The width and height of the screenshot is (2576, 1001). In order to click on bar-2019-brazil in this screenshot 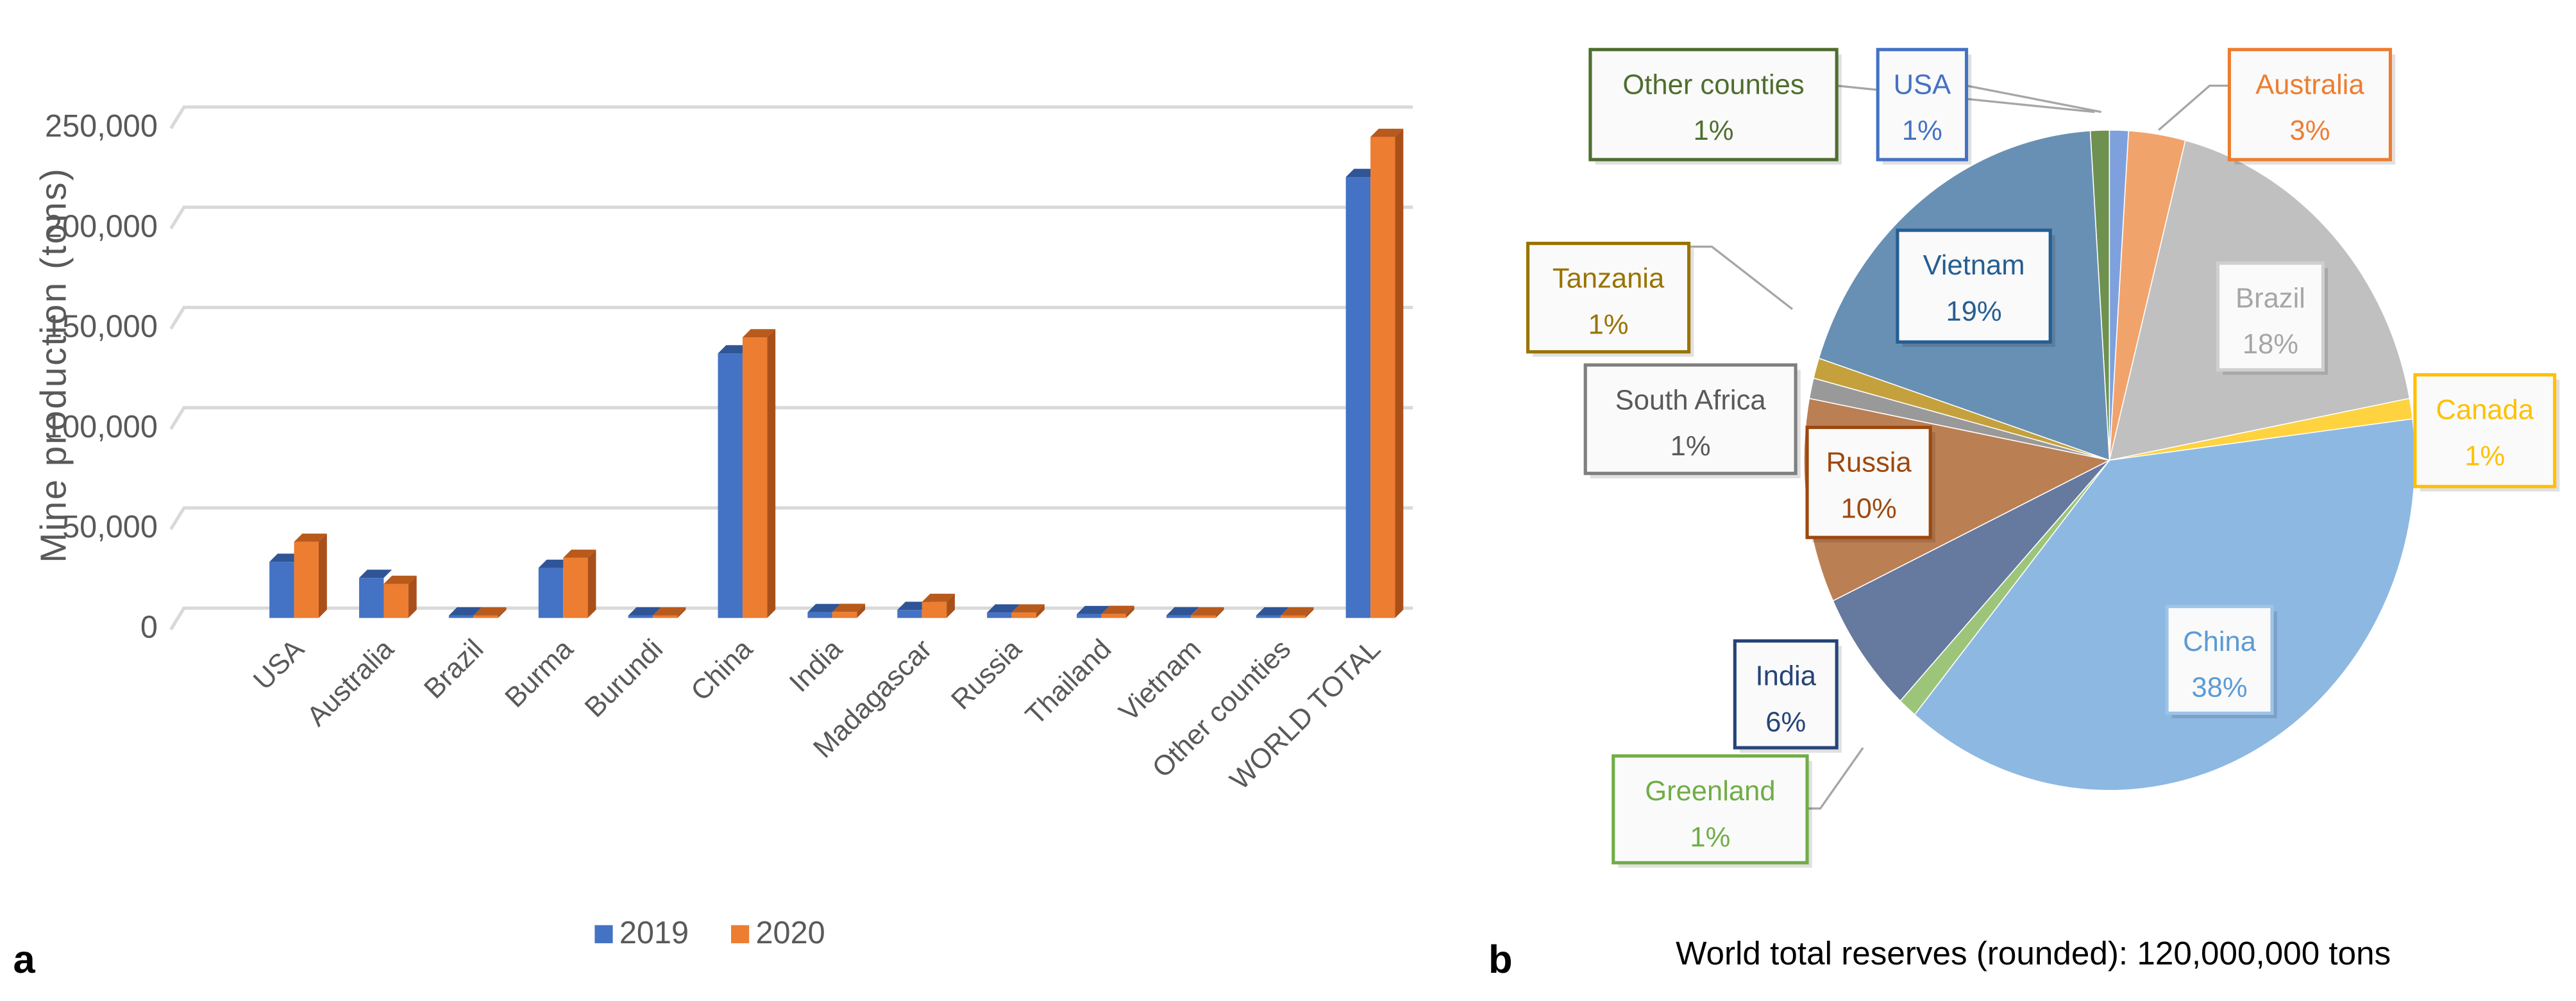, I will do `click(465, 612)`.